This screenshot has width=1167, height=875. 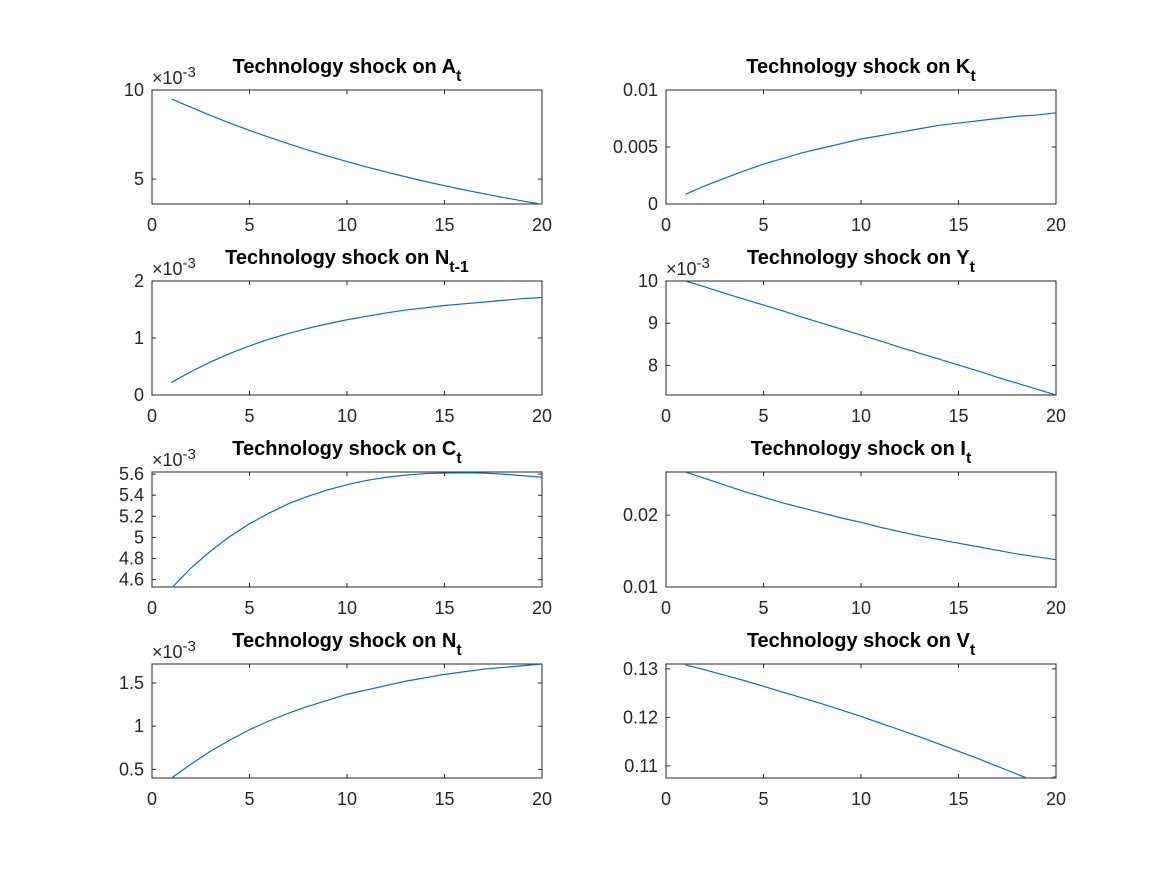 I want to click on y-tick-label: 0.5, so click(x=131, y=769).